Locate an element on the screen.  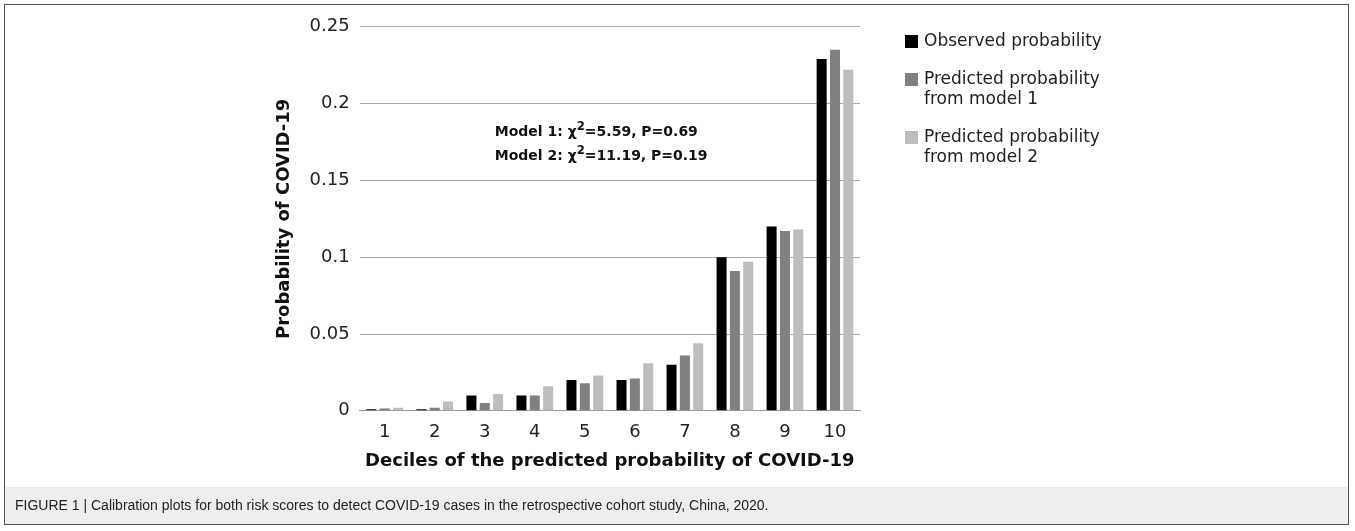
legend-label: Predicted probability from model 2 is located at coordinates (1012, 146).